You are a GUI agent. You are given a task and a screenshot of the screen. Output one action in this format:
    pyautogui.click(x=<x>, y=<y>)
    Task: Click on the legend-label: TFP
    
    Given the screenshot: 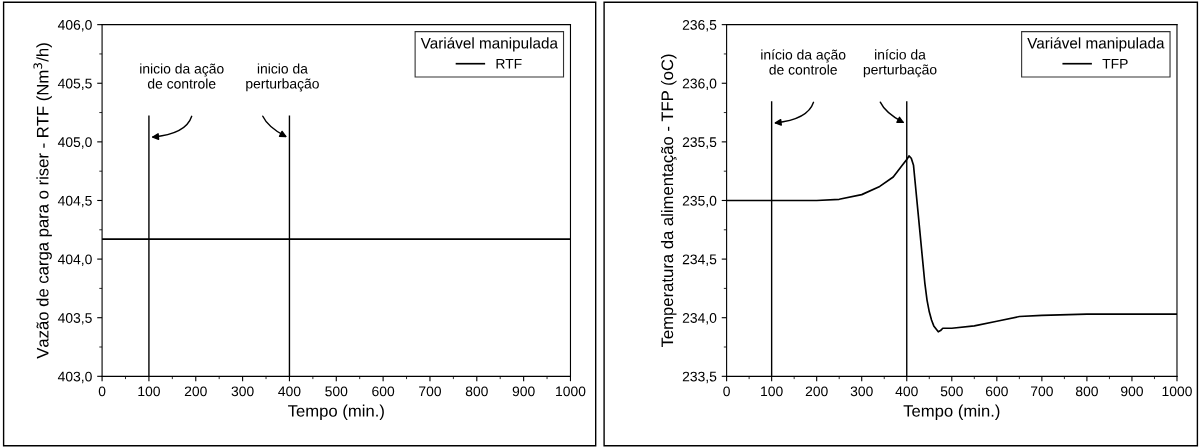 What is the action you would take?
    pyautogui.click(x=1115, y=64)
    